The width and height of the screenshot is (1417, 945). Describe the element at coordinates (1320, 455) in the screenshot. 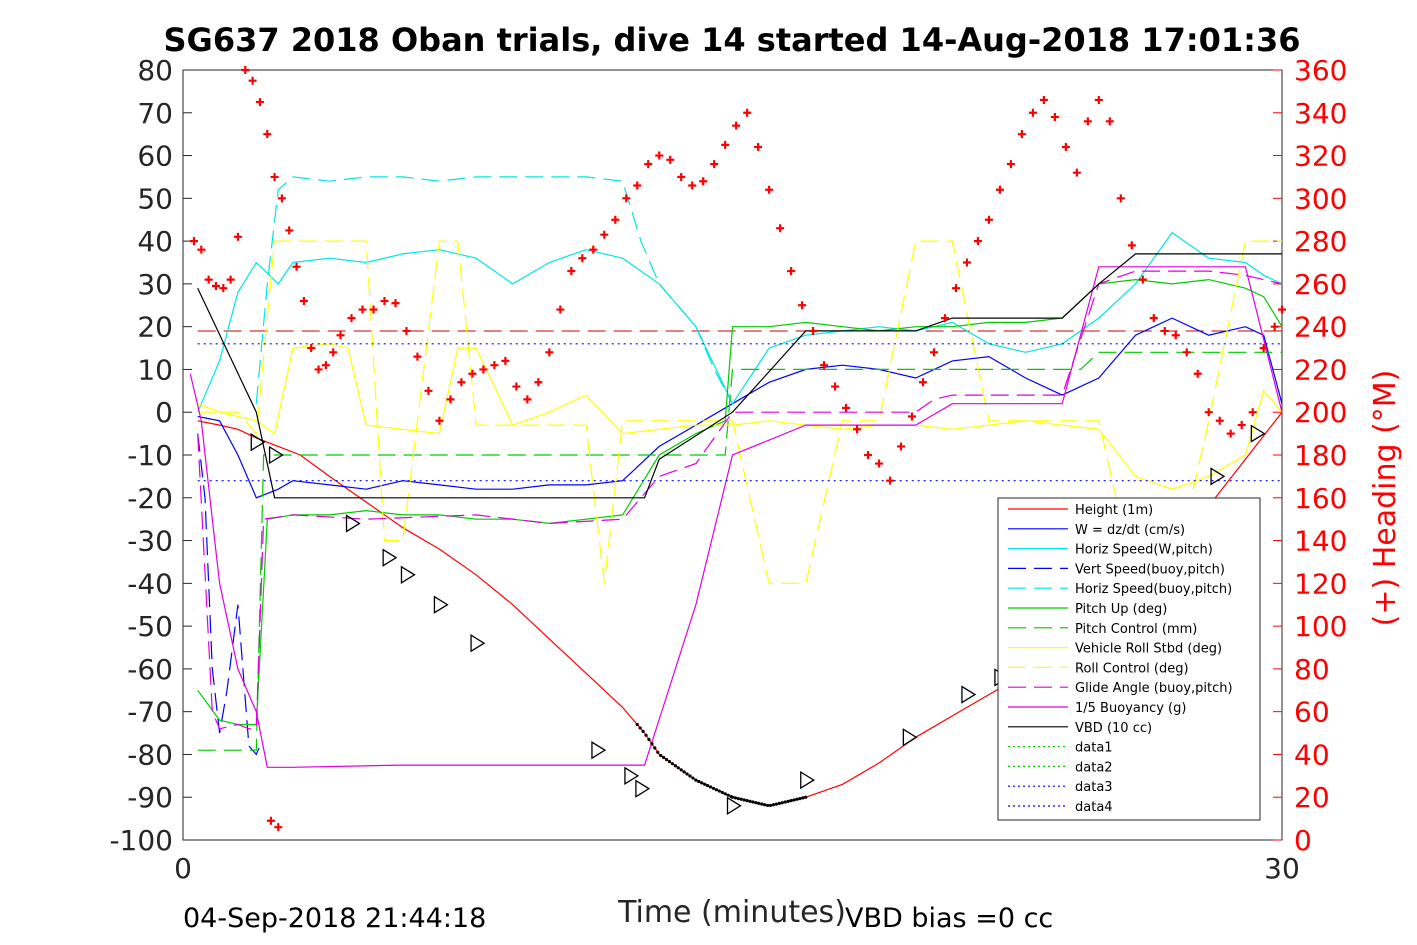

I see `right-y-tick-label: 180` at that location.